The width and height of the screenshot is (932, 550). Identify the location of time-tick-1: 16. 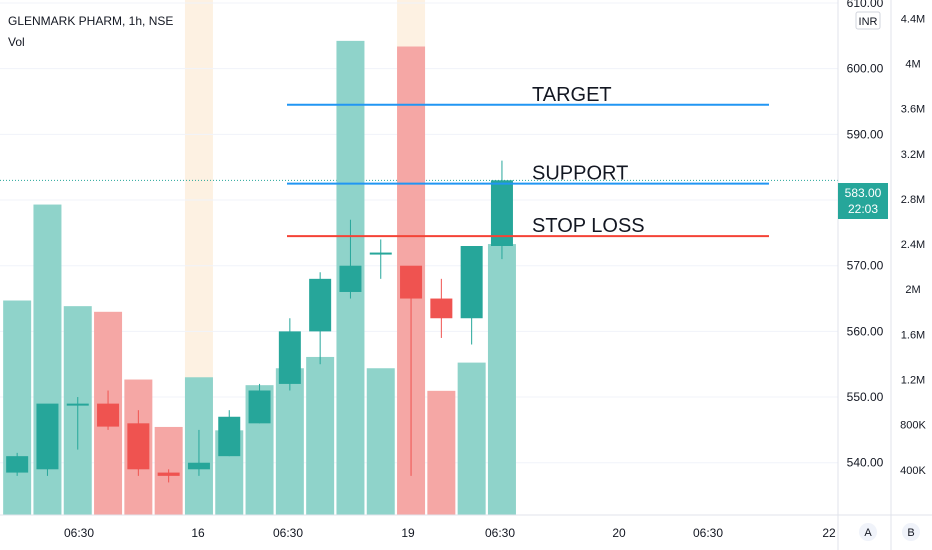
(198, 533).